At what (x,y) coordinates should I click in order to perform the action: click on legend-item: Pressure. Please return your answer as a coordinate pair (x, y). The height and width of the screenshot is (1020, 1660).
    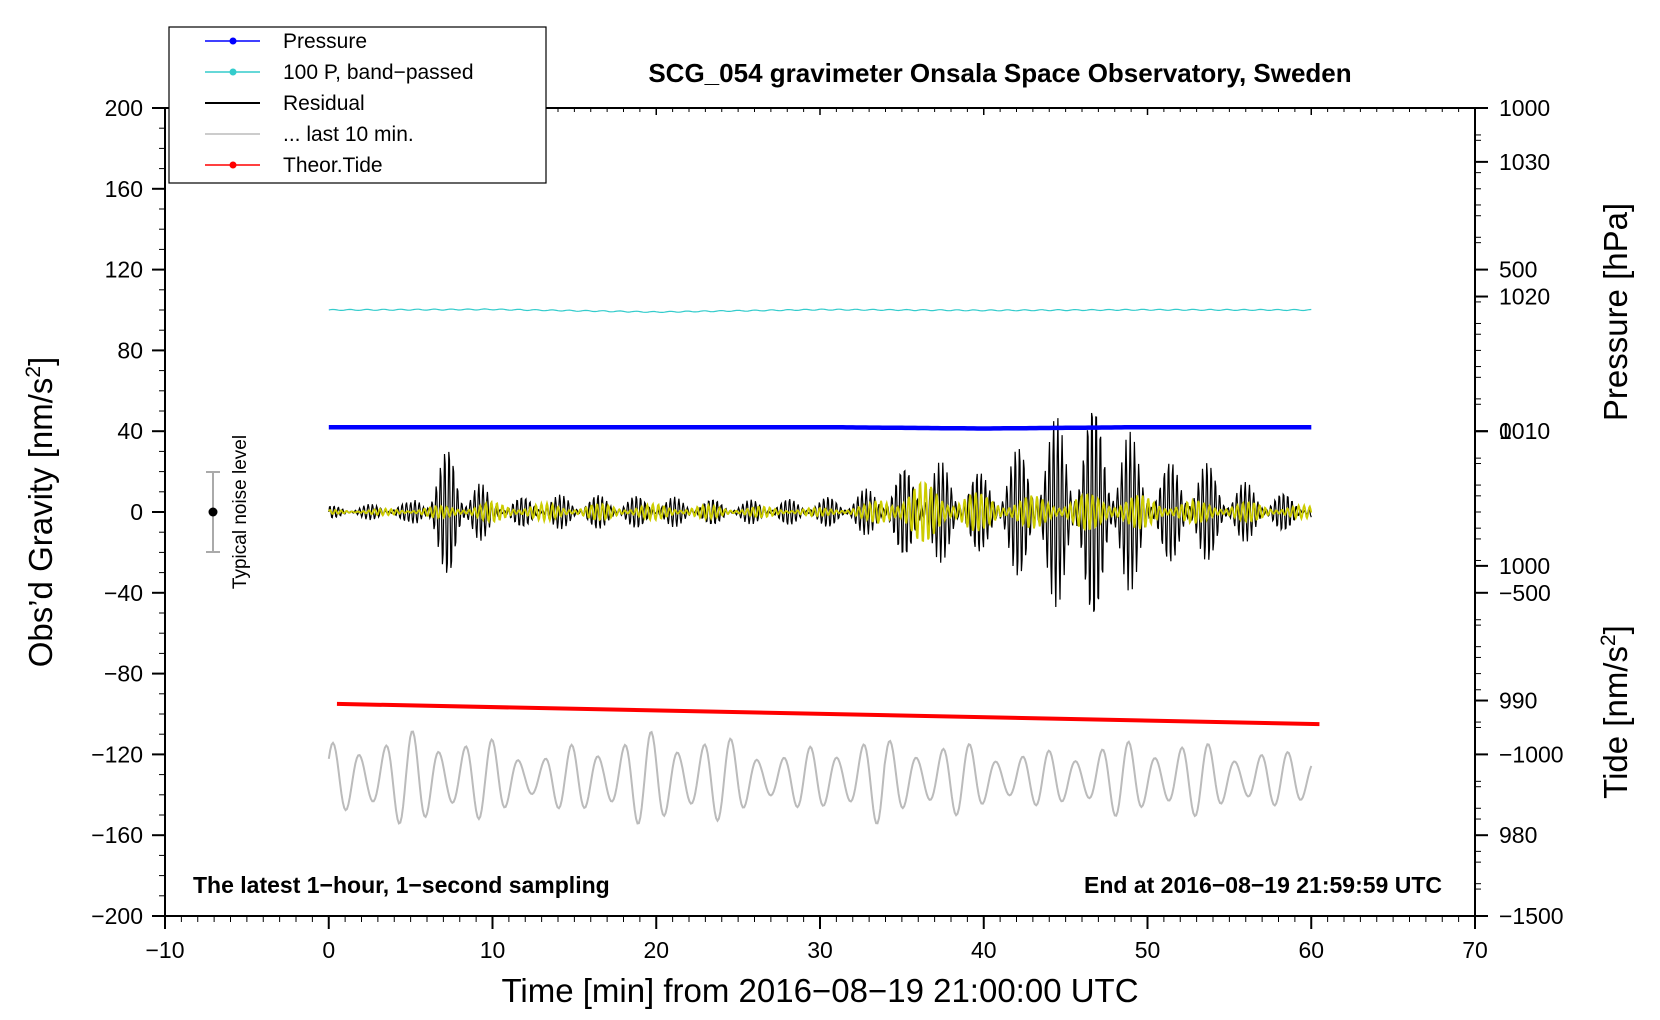
    Looking at the image, I should click on (286, 41).